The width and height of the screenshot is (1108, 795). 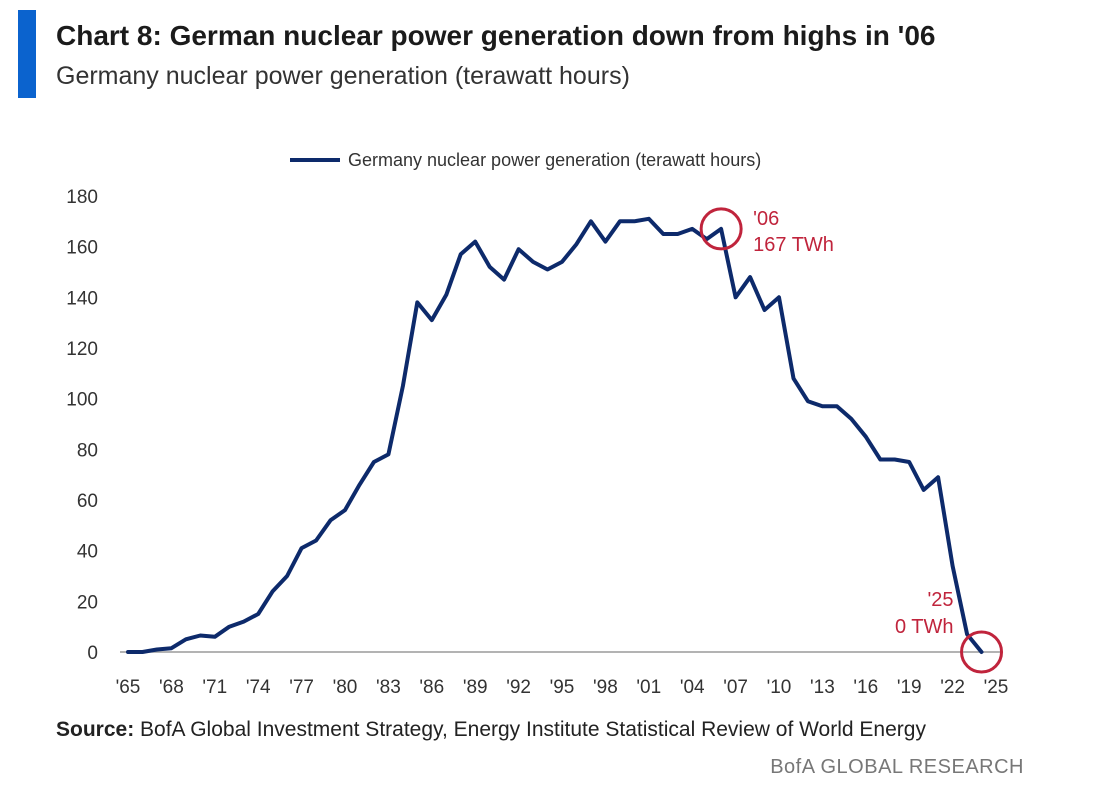 I want to click on annotation-year: '06, so click(x=766, y=219).